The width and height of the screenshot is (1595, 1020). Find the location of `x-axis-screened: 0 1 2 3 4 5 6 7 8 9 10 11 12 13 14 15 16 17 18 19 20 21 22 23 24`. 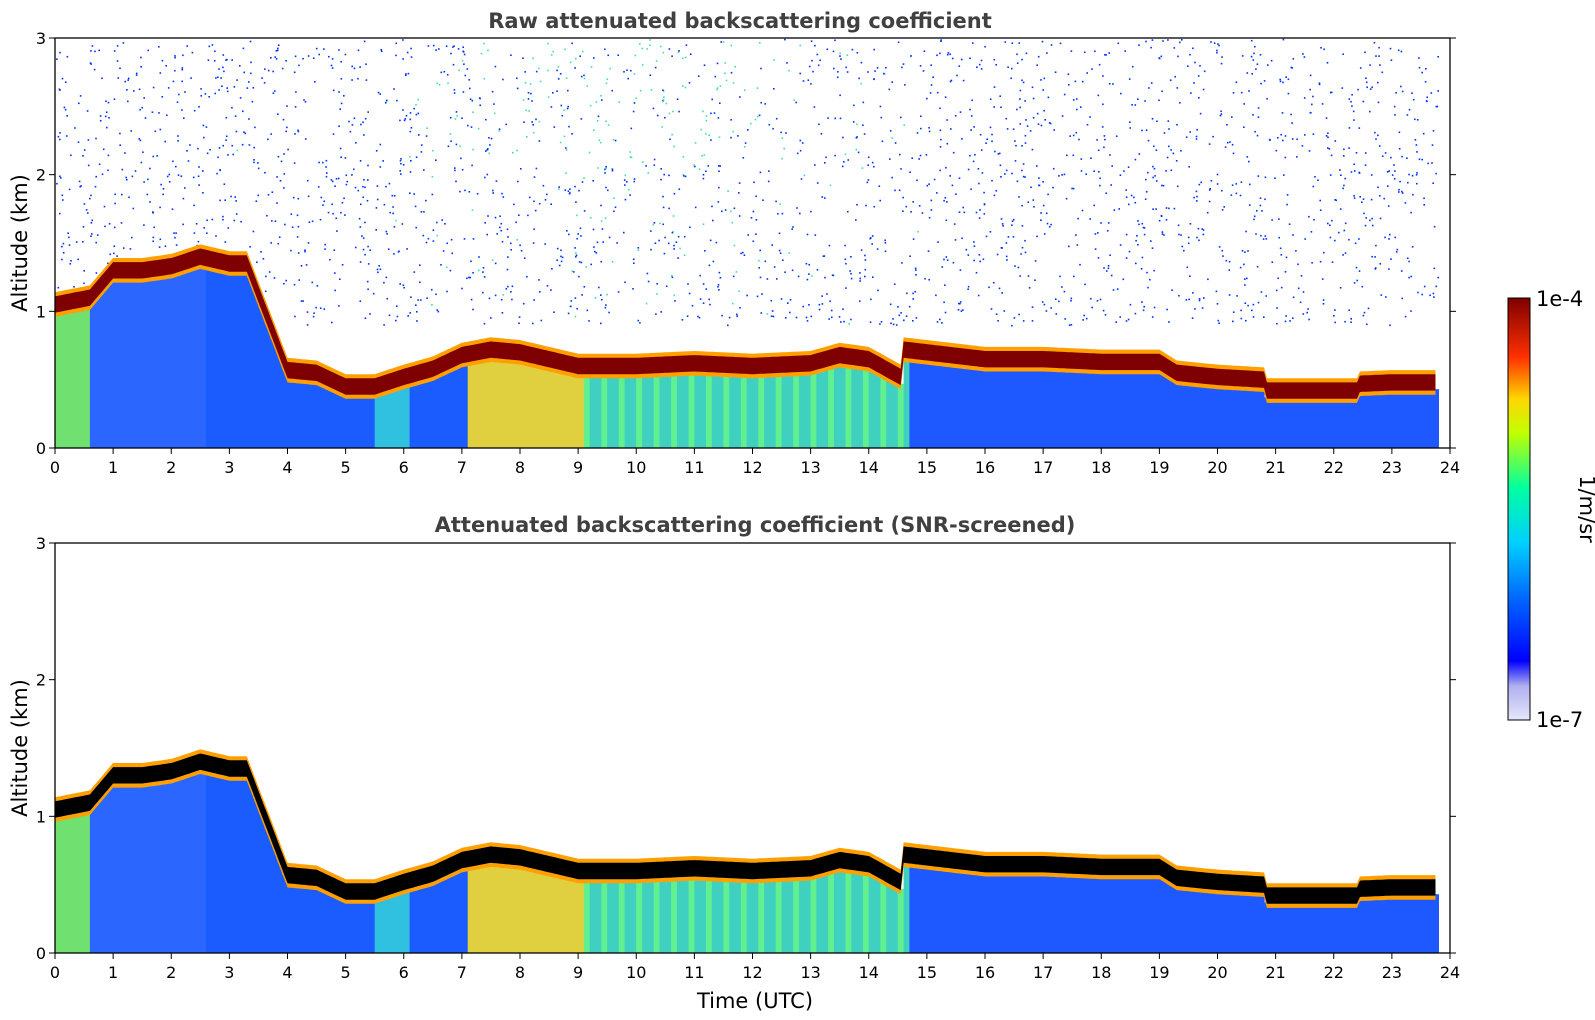

x-axis-screened: 0 1 2 3 4 5 6 7 8 9 10 11 12 13 14 15 16 17 18 19 20 21 22 23 24 is located at coordinates (755, 967).